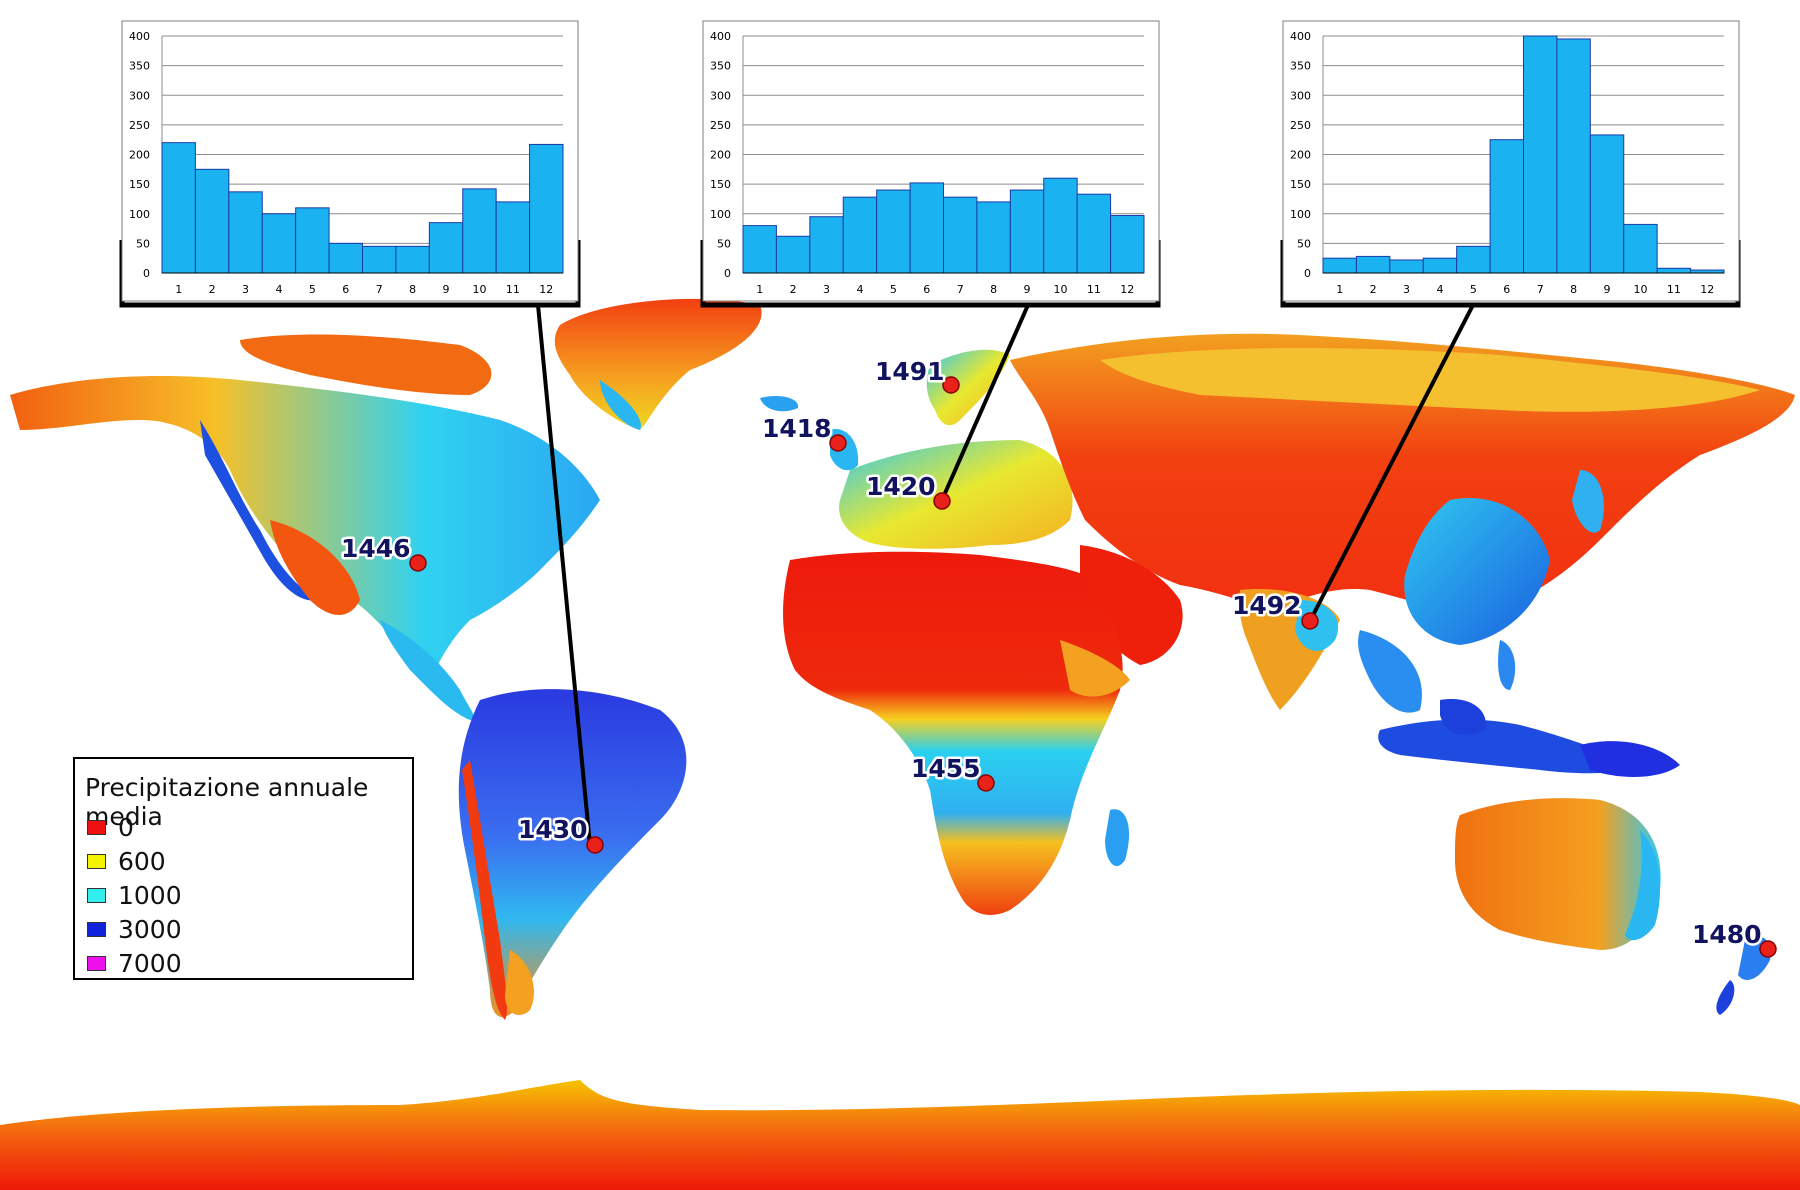 The image size is (1800, 1190). Describe the element at coordinates (485, 890) in the screenshot. I see `andes-west-coast` at that location.